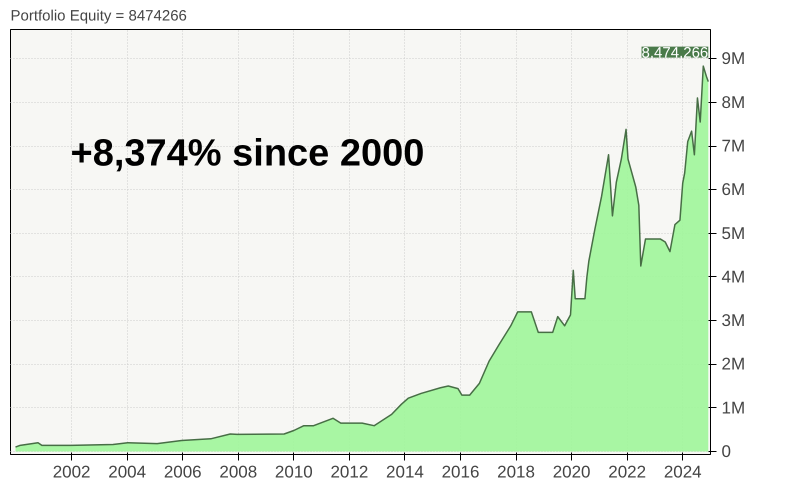  Describe the element at coordinates (183, 471) in the screenshot. I see `x-tick-label: 2006` at that location.